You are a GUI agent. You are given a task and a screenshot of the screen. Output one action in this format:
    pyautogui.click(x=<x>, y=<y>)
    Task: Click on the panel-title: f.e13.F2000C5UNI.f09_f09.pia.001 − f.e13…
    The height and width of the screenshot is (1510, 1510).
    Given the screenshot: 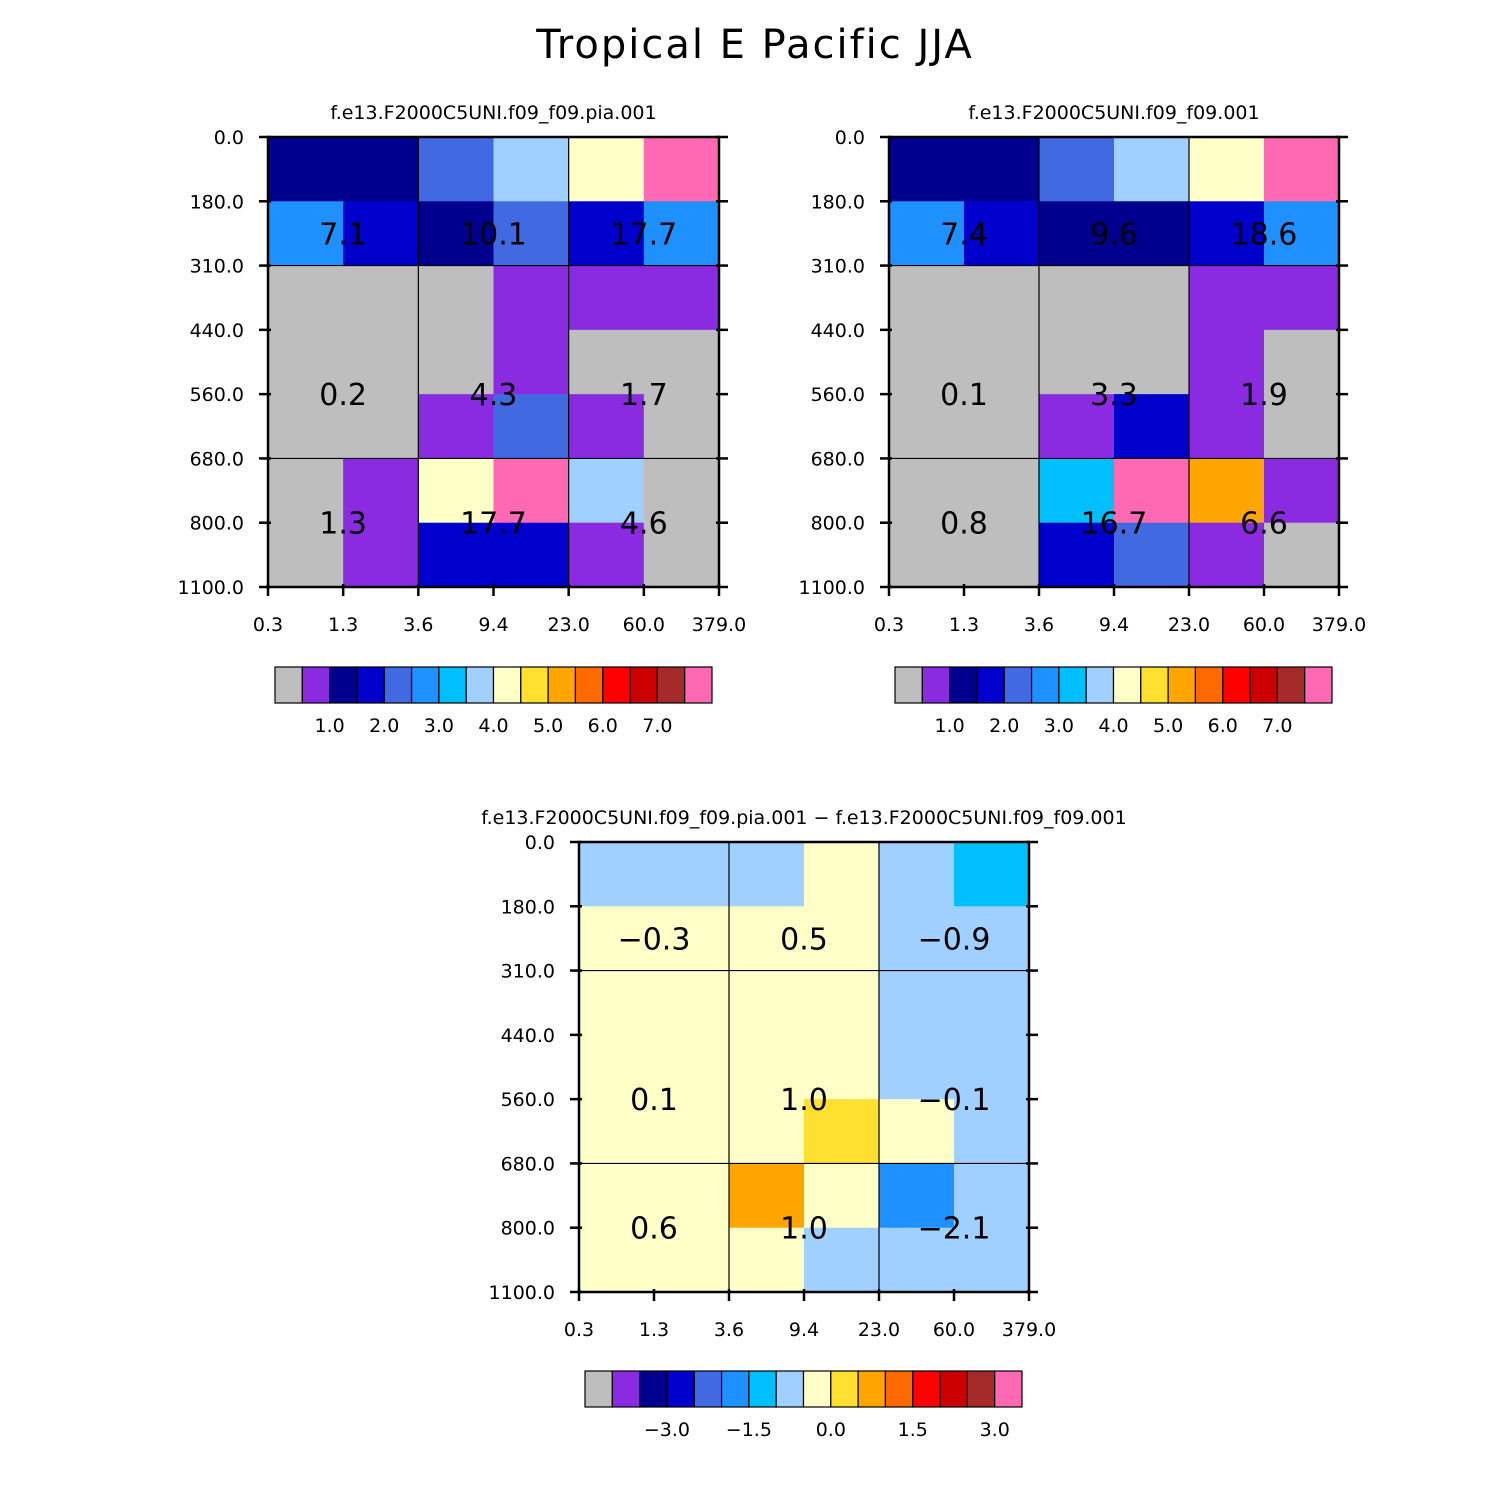 What is the action you would take?
    pyautogui.click(x=803, y=818)
    